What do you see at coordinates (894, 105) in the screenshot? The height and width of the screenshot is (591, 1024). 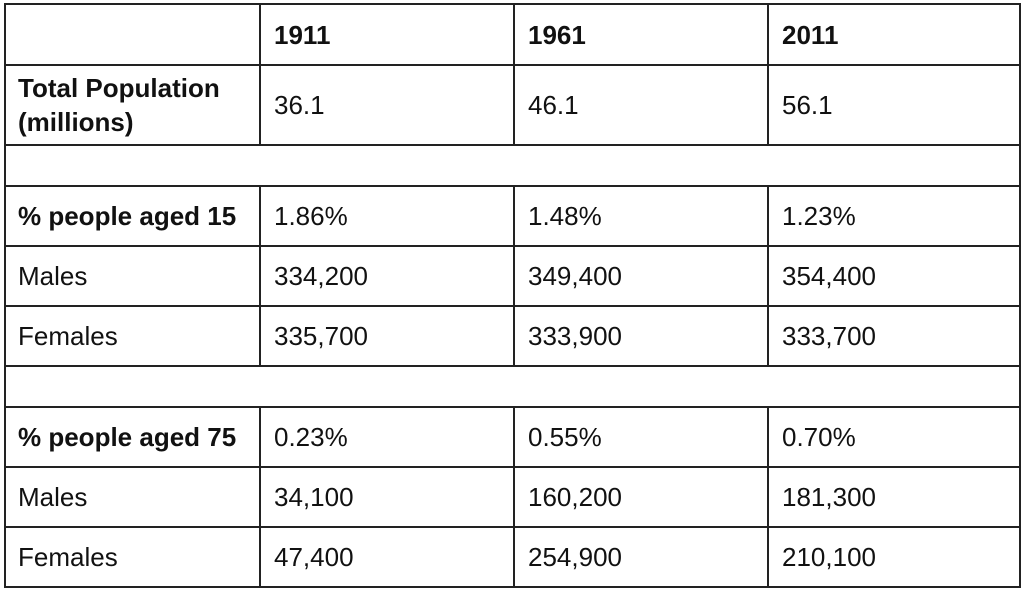 I see `table-cell: 56.1` at bounding box center [894, 105].